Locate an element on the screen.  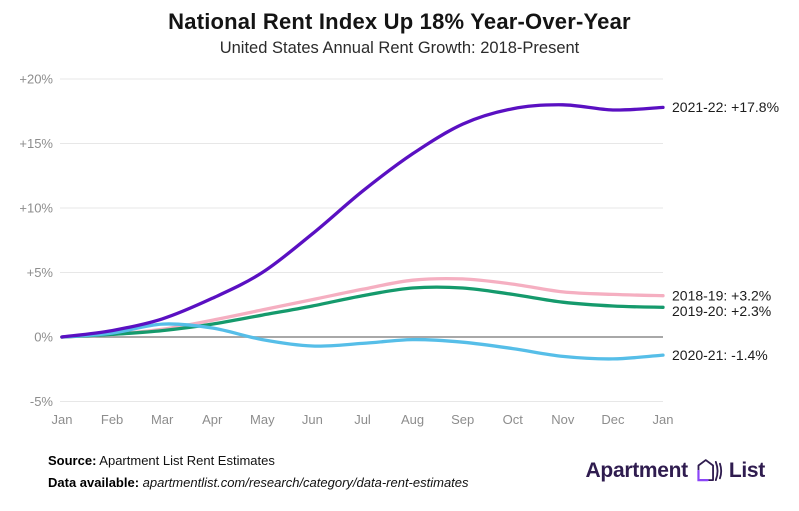
logo-word-apartment: Apartment is located at coordinates (637, 470).